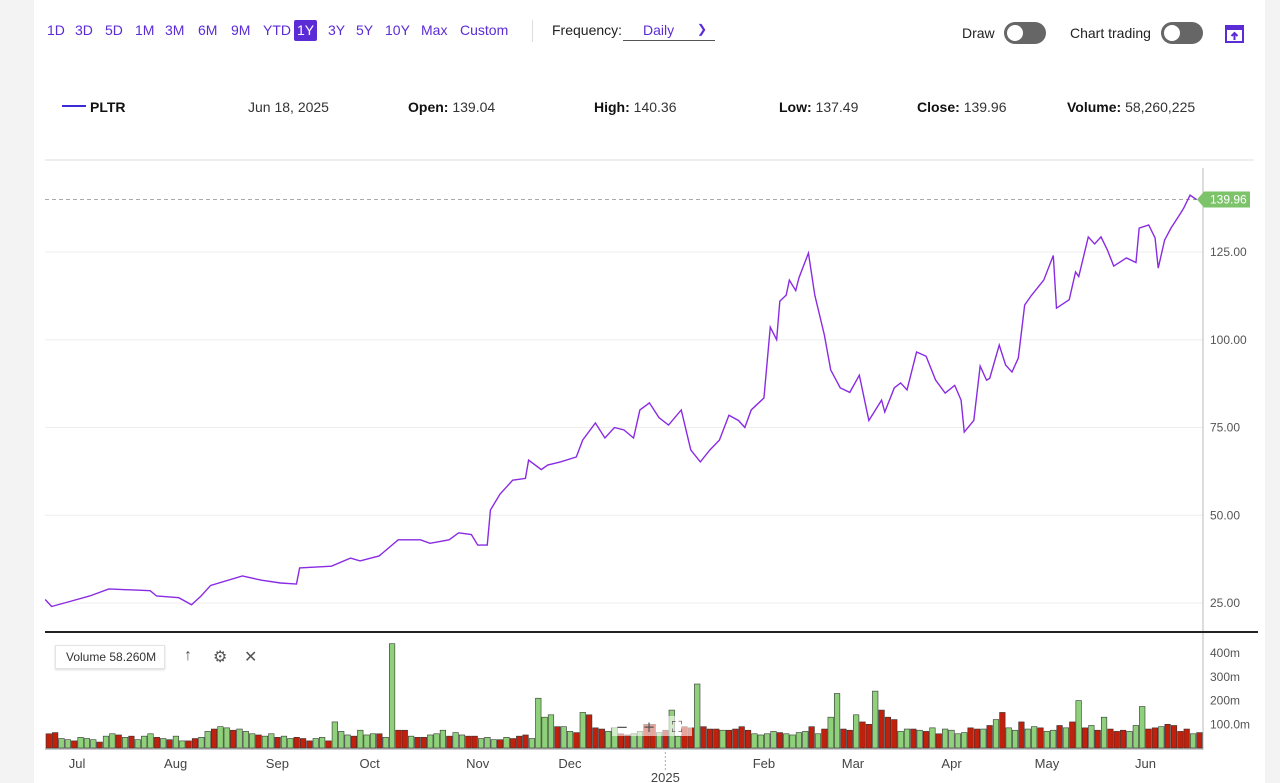 Image resolution: width=1280 pixels, height=783 pixels. I want to click on popout-icon, so click(1235, 34).